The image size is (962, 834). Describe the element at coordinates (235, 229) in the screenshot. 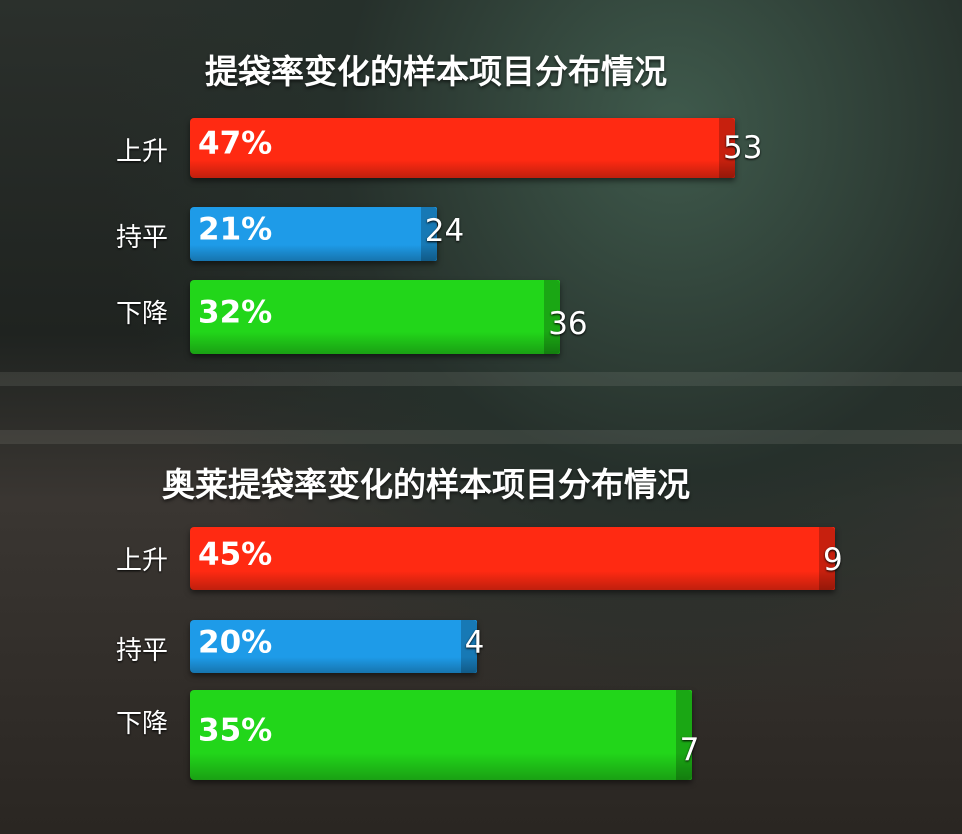

I see `percent-label: 21%` at that location.